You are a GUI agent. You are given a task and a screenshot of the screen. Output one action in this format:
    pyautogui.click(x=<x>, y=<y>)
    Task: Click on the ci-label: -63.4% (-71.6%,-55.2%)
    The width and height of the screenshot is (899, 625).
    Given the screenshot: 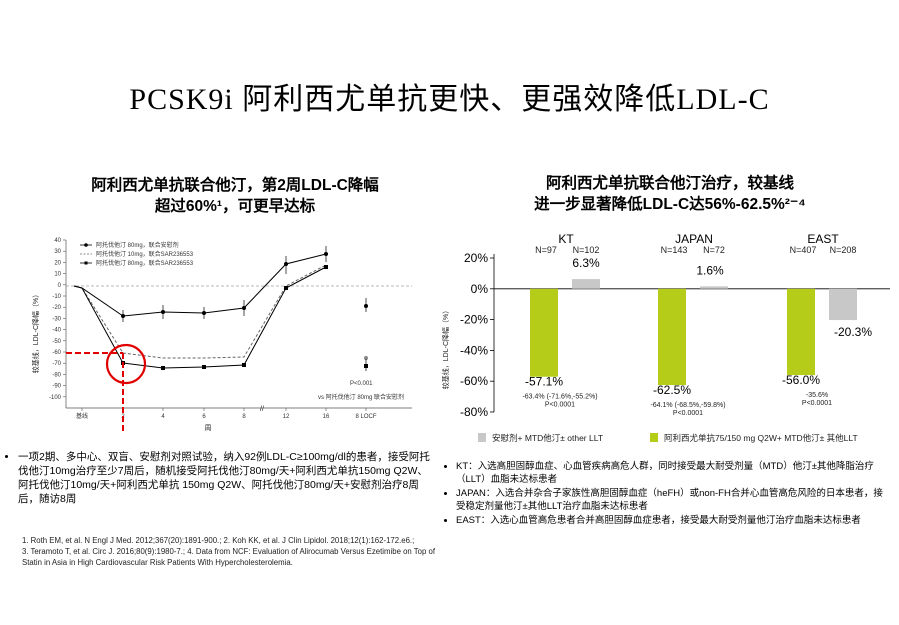 What is the action you would take?
    pyautogui.click(x=559, y=397)
    